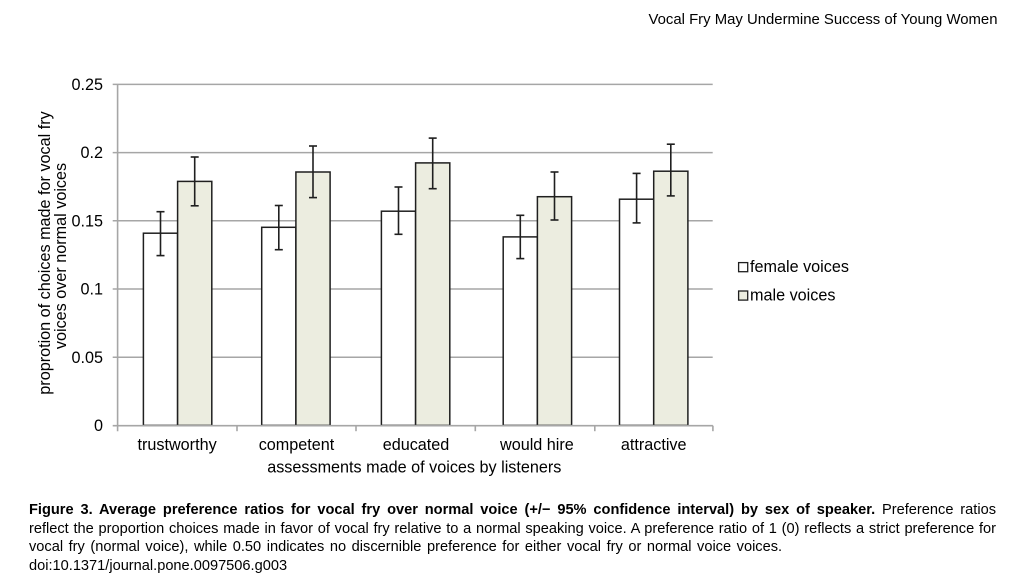 This screenshot has width=1024, height=582. Describe the element at coordinates (416, 445) in the screenshot. I see `svg-text: educated` at that location.